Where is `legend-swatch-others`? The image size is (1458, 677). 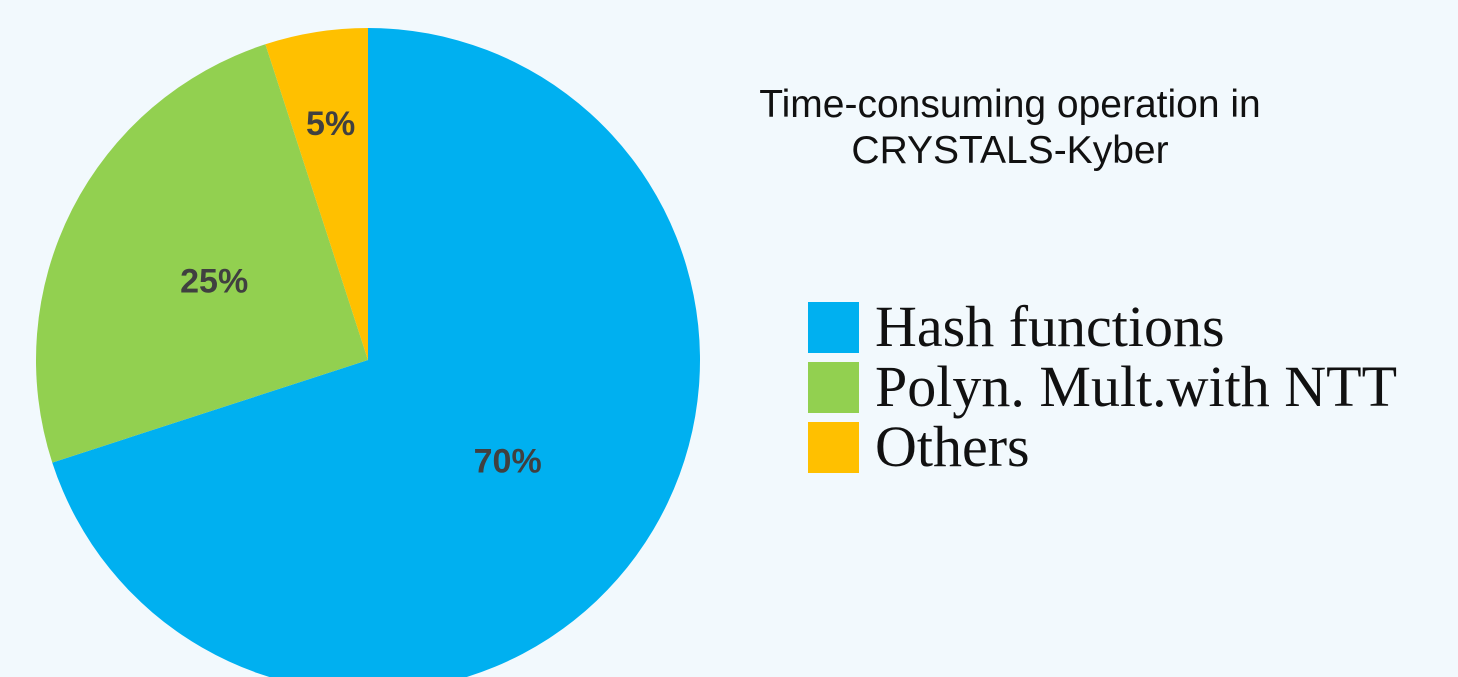
legend-swatch-others is located at coordinates (833, 447).